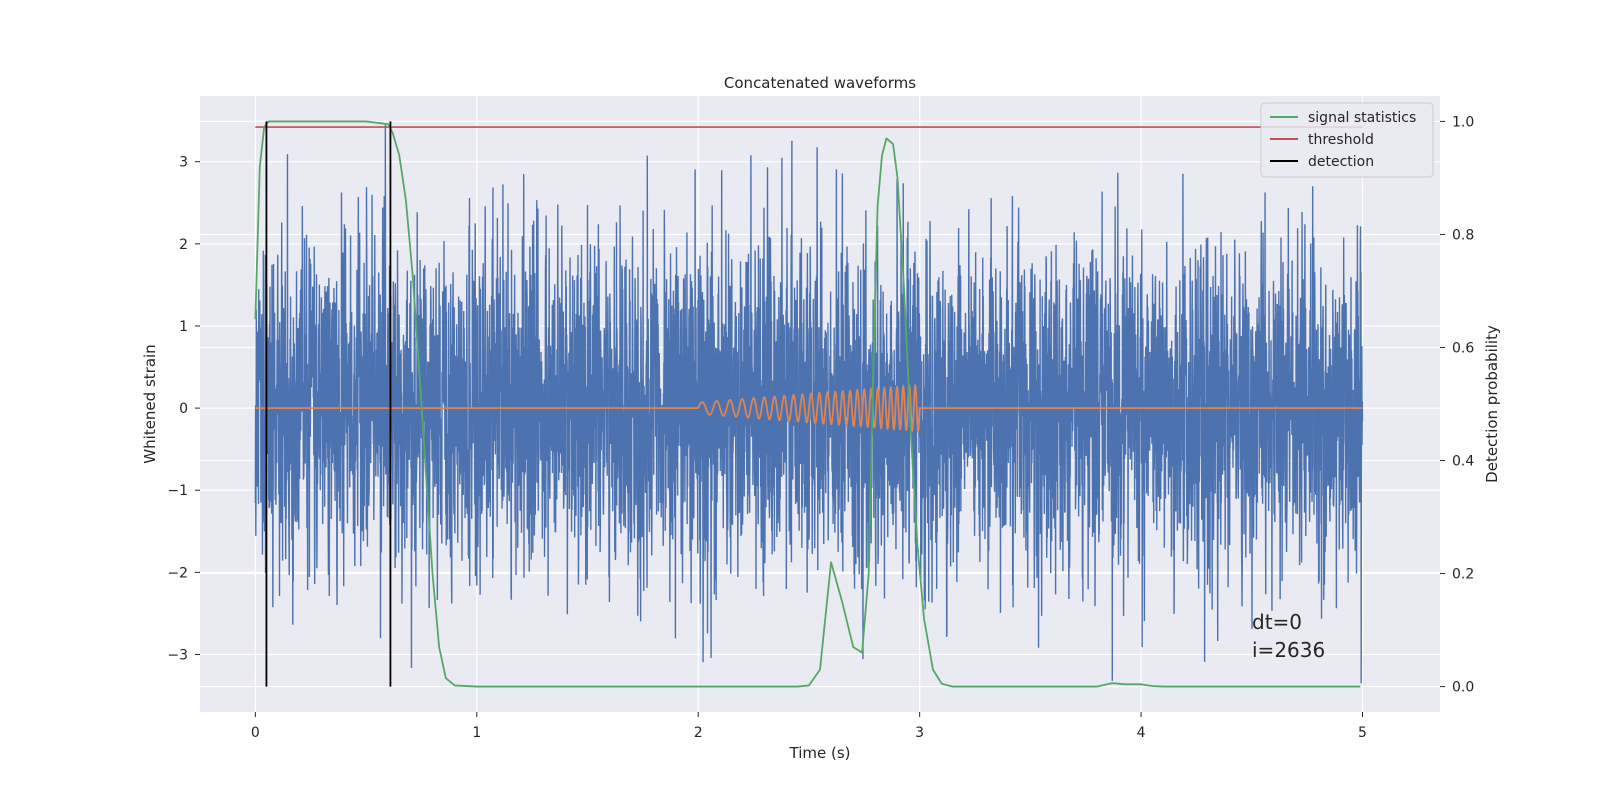  Describe the element at coordinates (809, 408) in the screenshot. I see `chirp-waveform-line` at that location.